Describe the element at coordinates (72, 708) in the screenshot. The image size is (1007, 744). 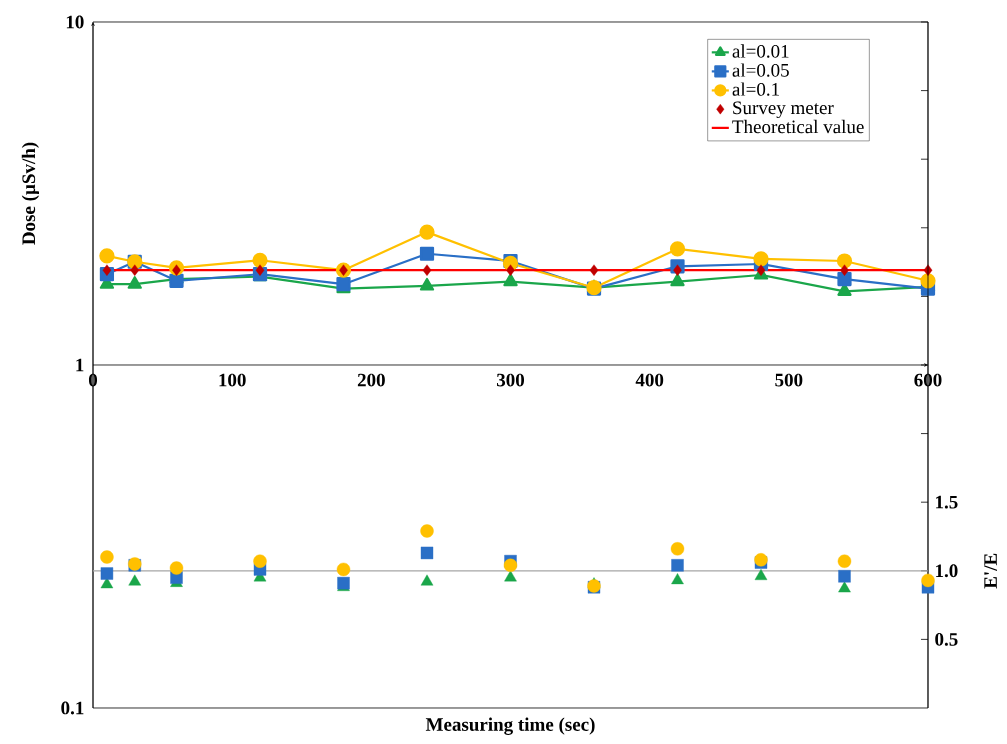
I see `y-tick-label: 0.1` at that location.